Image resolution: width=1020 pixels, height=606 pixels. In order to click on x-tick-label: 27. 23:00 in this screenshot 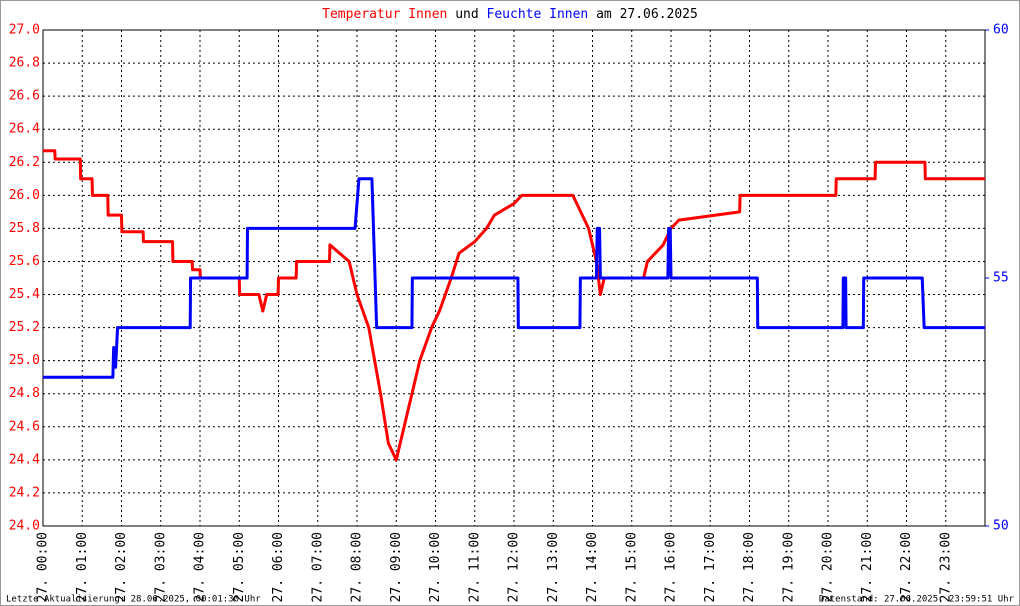, I will do `click(945, 567)`.